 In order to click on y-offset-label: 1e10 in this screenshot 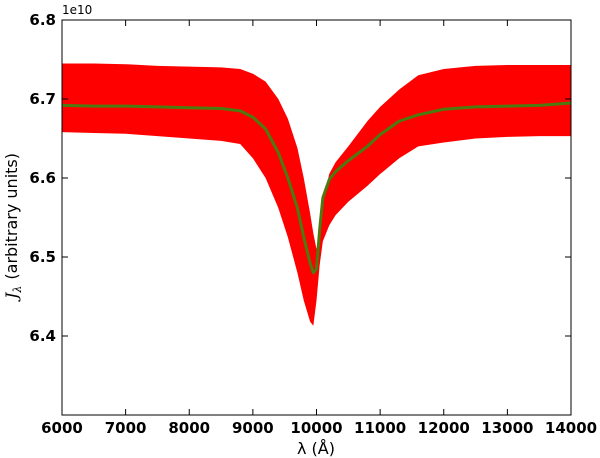, I will do `click(77, 10)`.